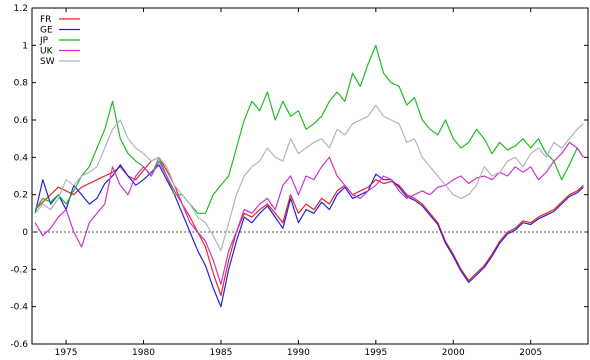  Describe the element at coordinates (44, 41) in the screenshot. I see `legend-label-jp: JP` at that location.